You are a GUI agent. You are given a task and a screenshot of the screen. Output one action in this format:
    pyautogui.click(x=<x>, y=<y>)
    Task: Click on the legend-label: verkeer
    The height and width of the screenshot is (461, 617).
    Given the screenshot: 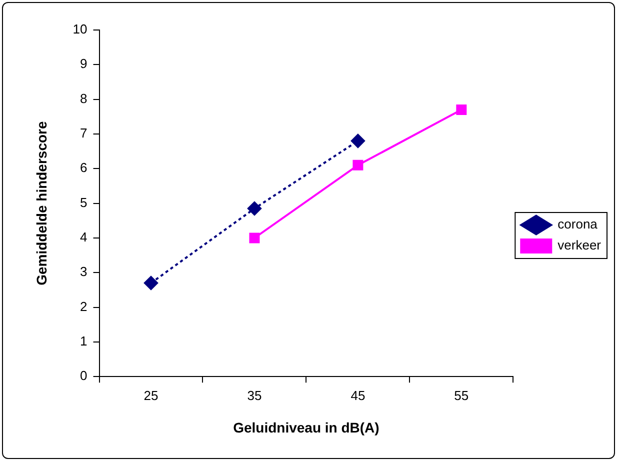 What is the action you would take?
    pyautogui.click(x=580, y=245)
    